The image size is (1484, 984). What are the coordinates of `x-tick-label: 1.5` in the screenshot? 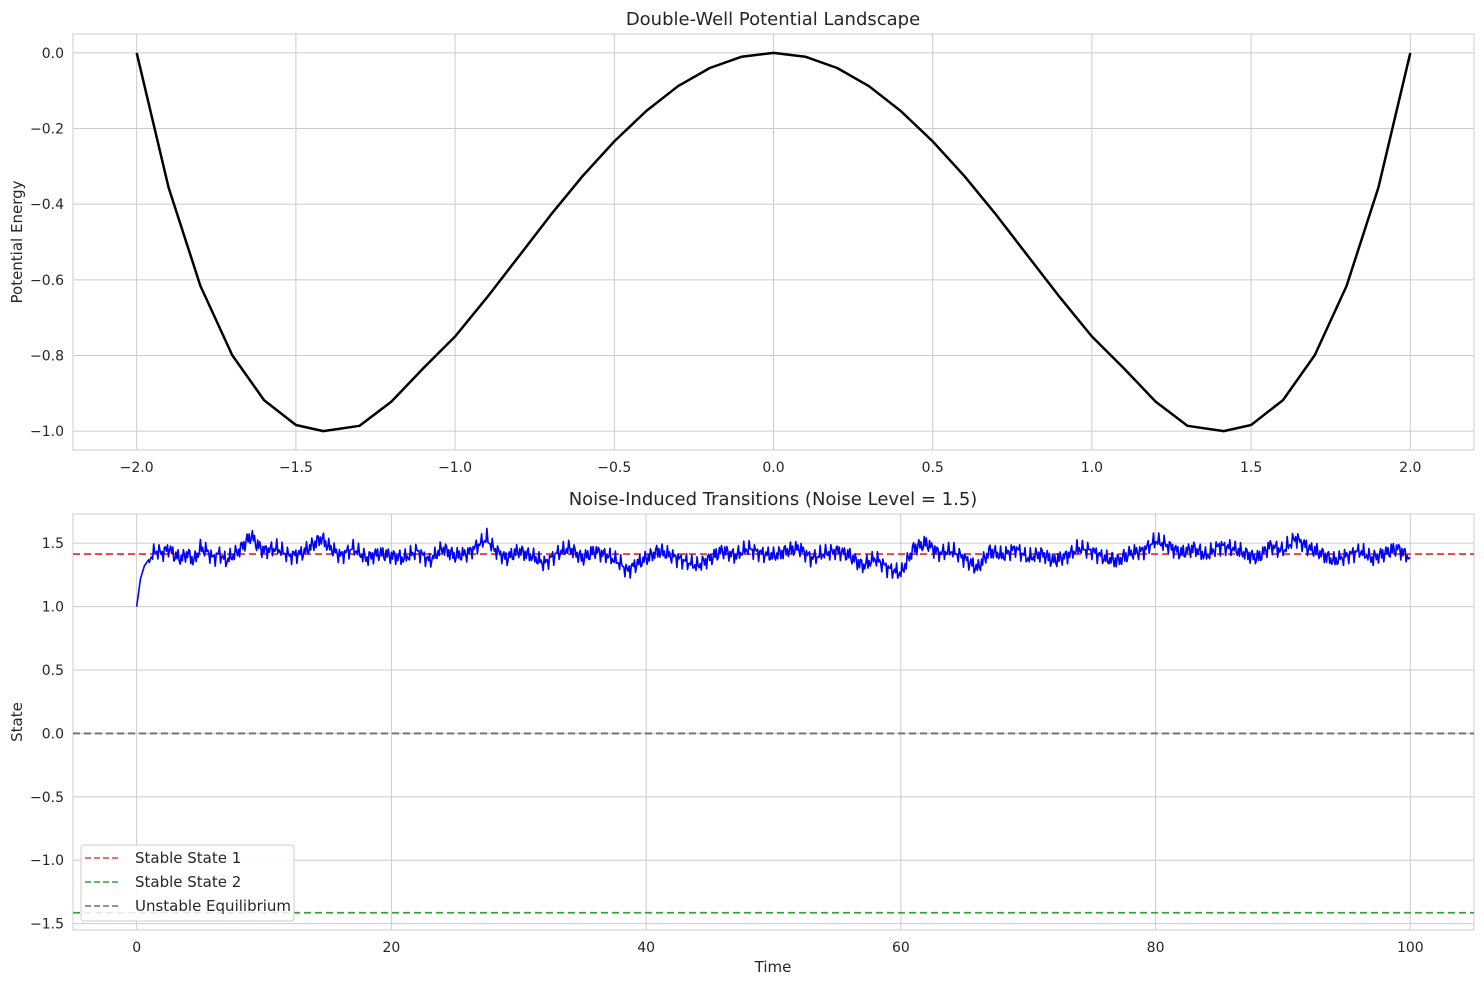 It's located at (1251, 468).